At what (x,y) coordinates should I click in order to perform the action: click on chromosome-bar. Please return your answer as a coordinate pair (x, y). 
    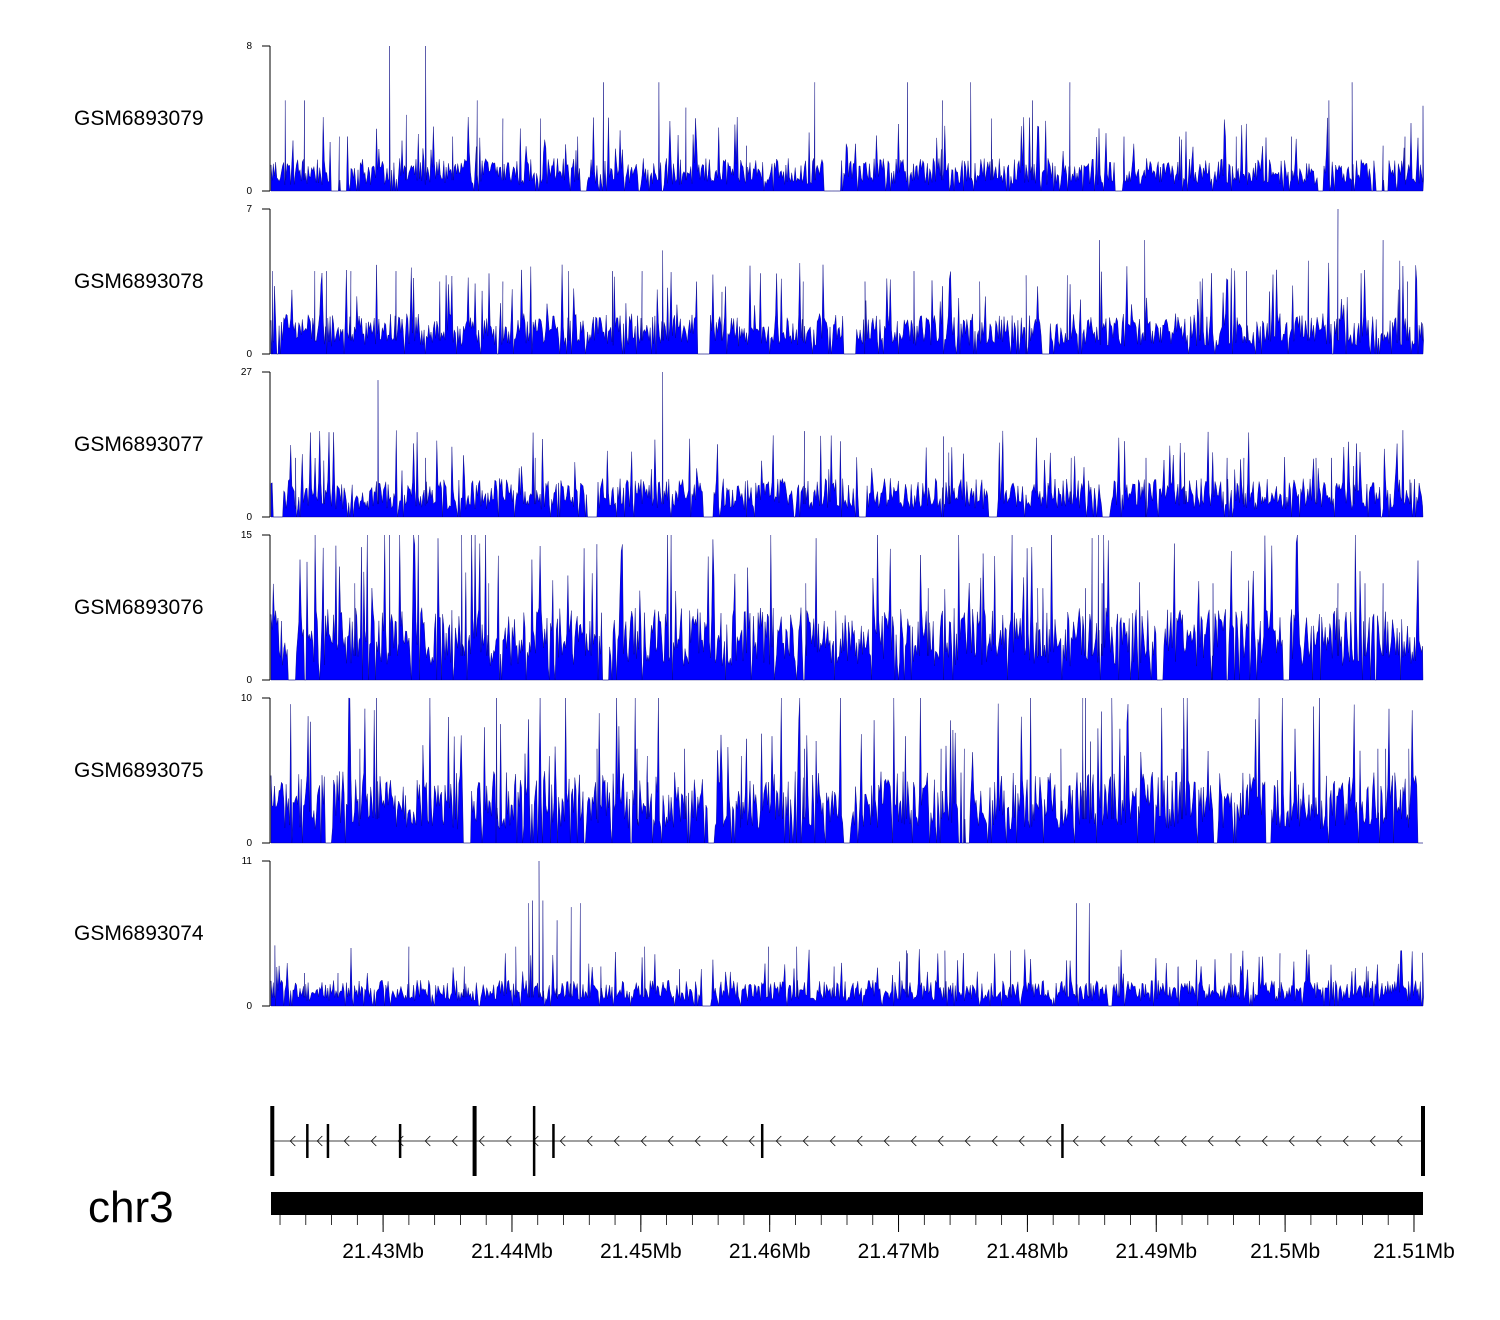
    Looking at the image, I should click on (847, 1203).